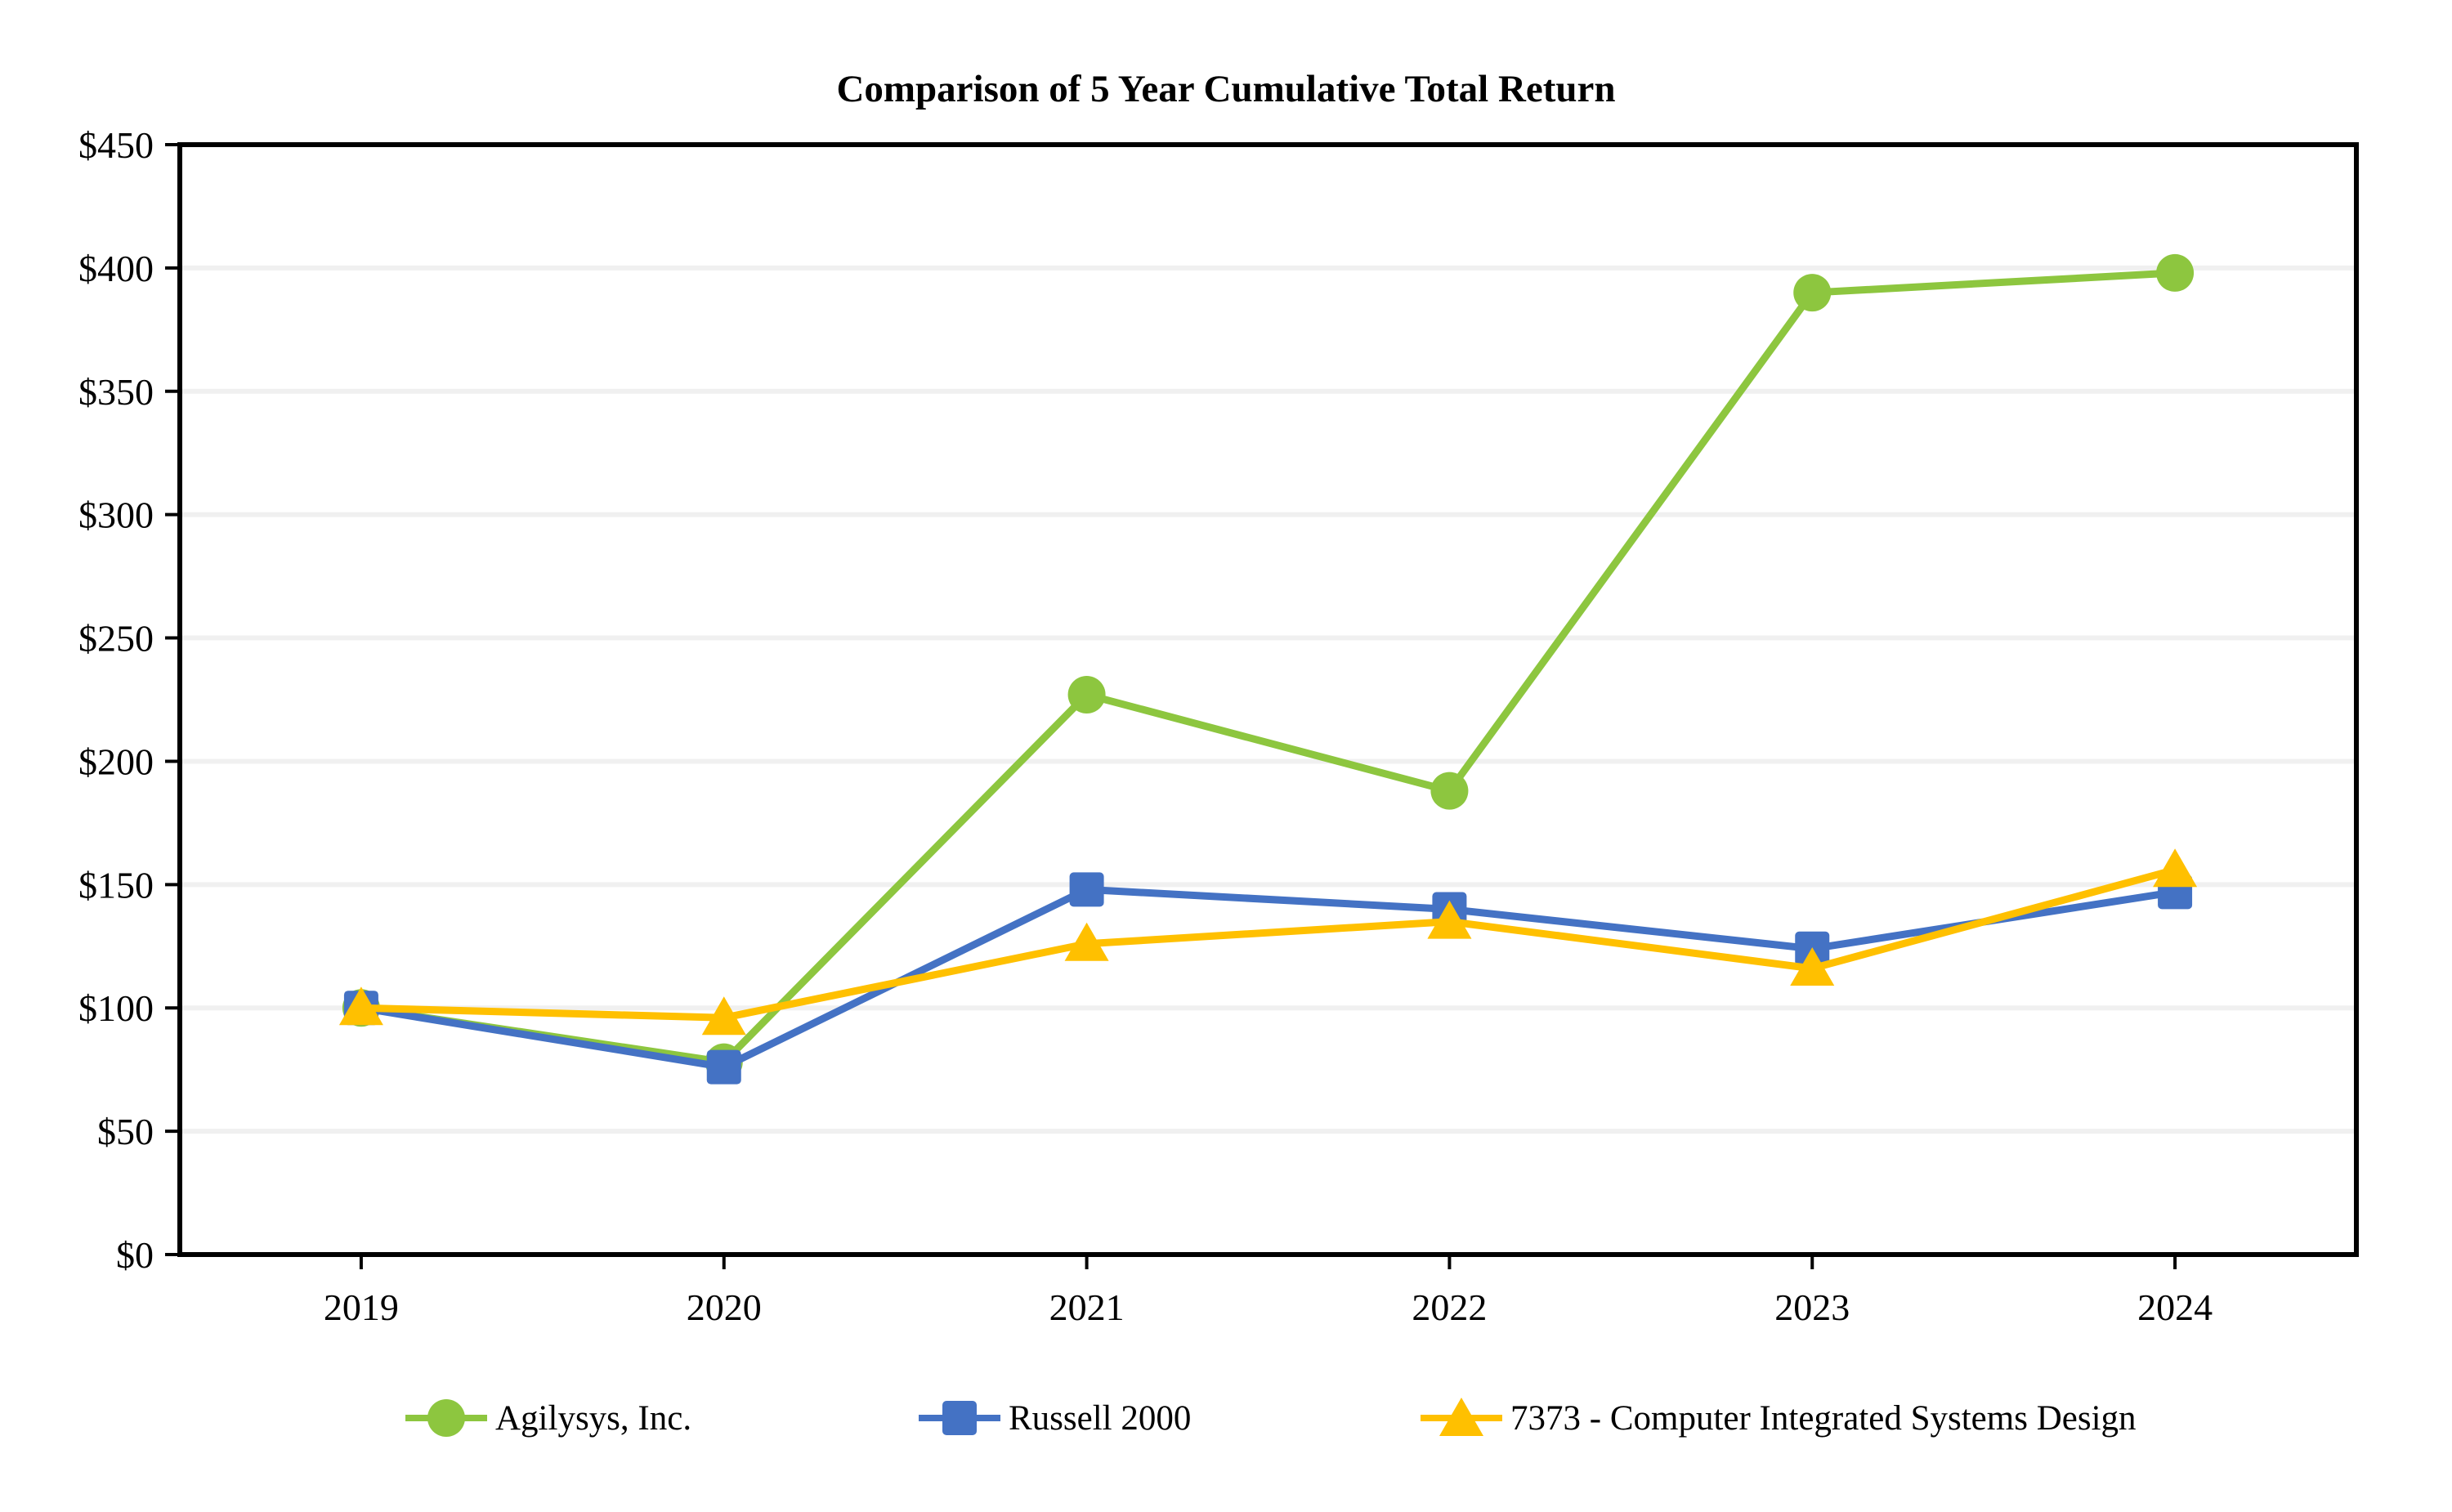  I want to click on legend-label-agilysys: Agilysys, Inc., so click(594, 1418).